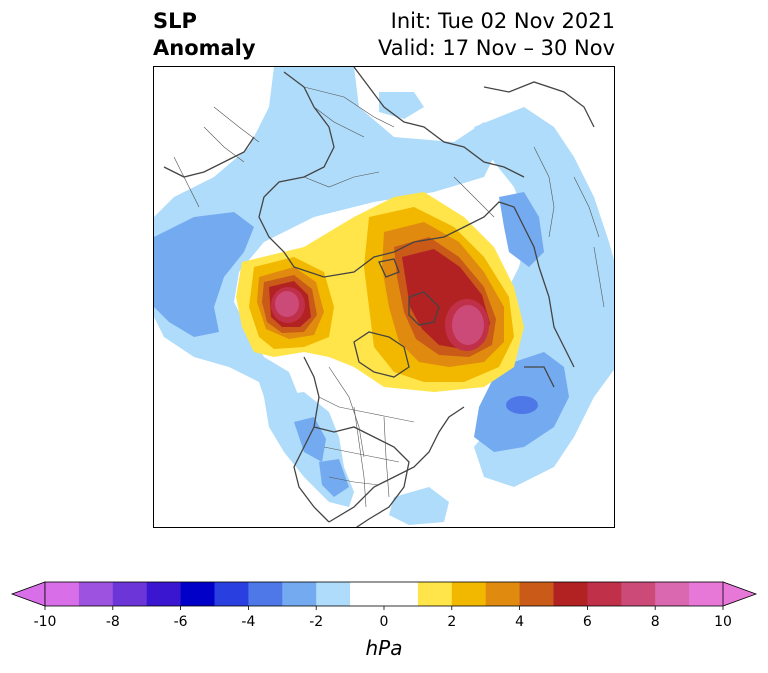 Image resolution: width=768 pixels, height=673 pixels. I want to click on colorbar-tick-label: -10, so click(45, 622).